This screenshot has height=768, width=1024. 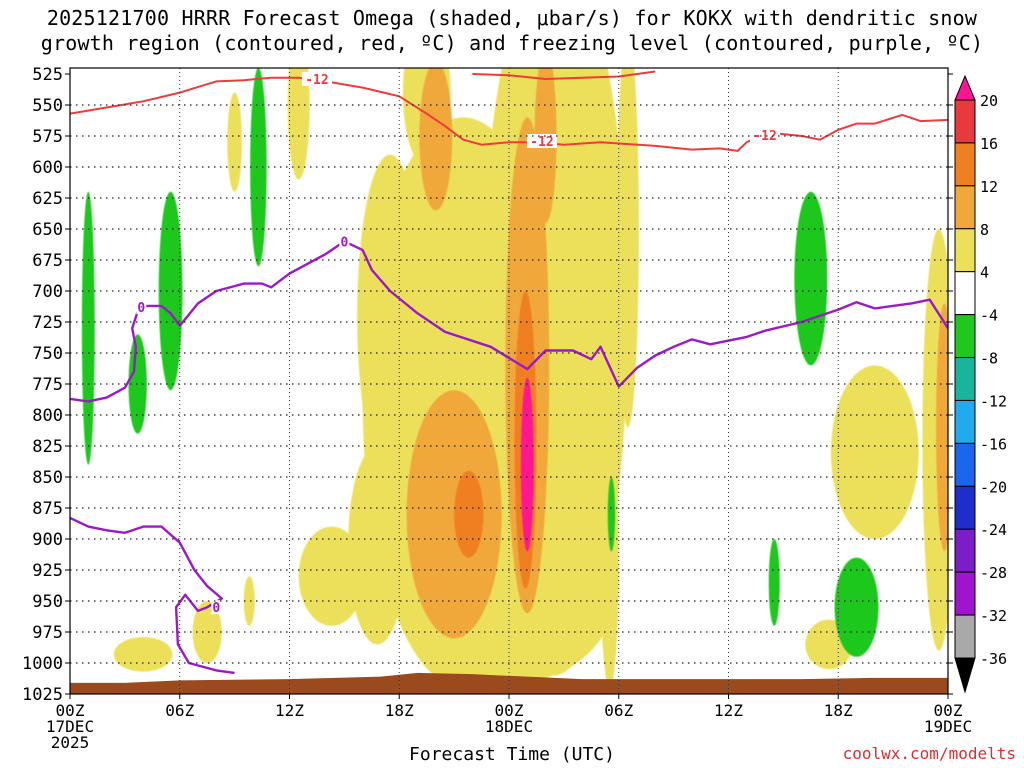 What do you see at coordinates (42, 695) in the screenshot?
I see `pressure-tick-label: 1025` at bounding box center [42, 695].